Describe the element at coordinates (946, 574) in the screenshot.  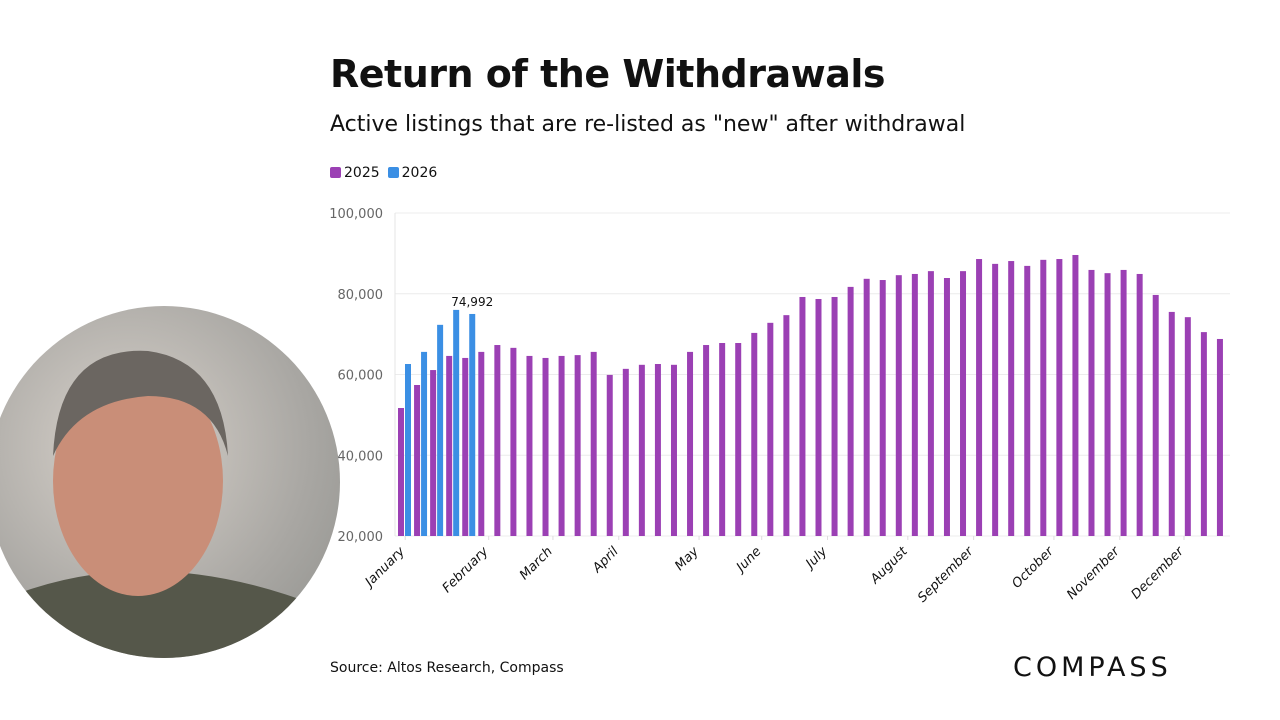
I see `x-tick-label: September` at that location.